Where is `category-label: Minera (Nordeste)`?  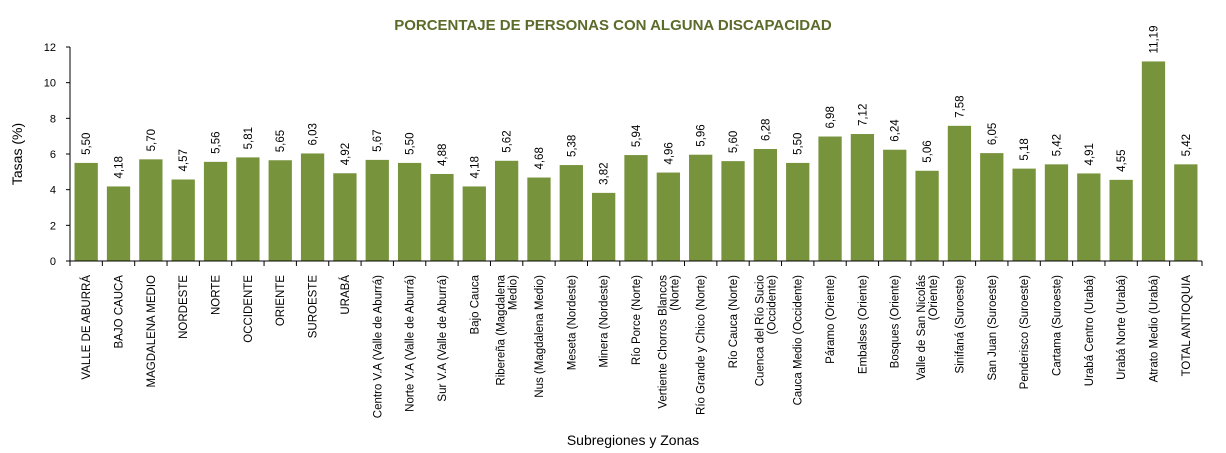
category-label: Minera (Nordeste) is located at coordinates (605, 321).